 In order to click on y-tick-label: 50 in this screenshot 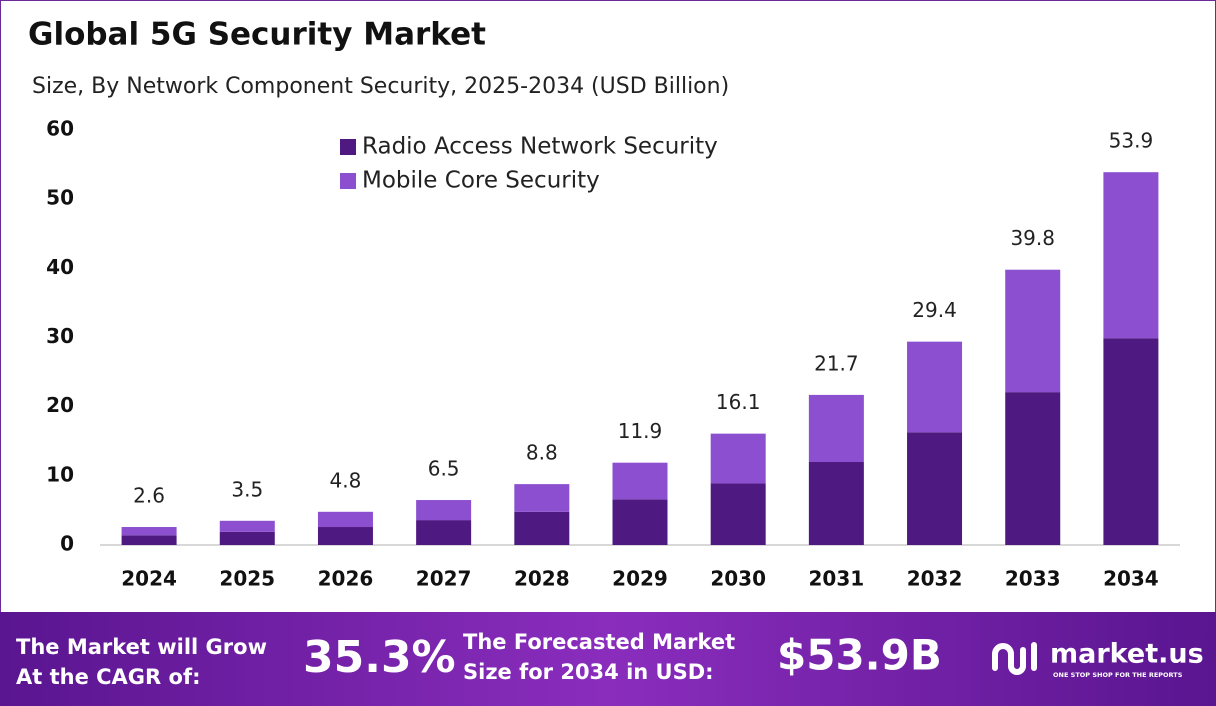, I will do `click(60, 198)`.